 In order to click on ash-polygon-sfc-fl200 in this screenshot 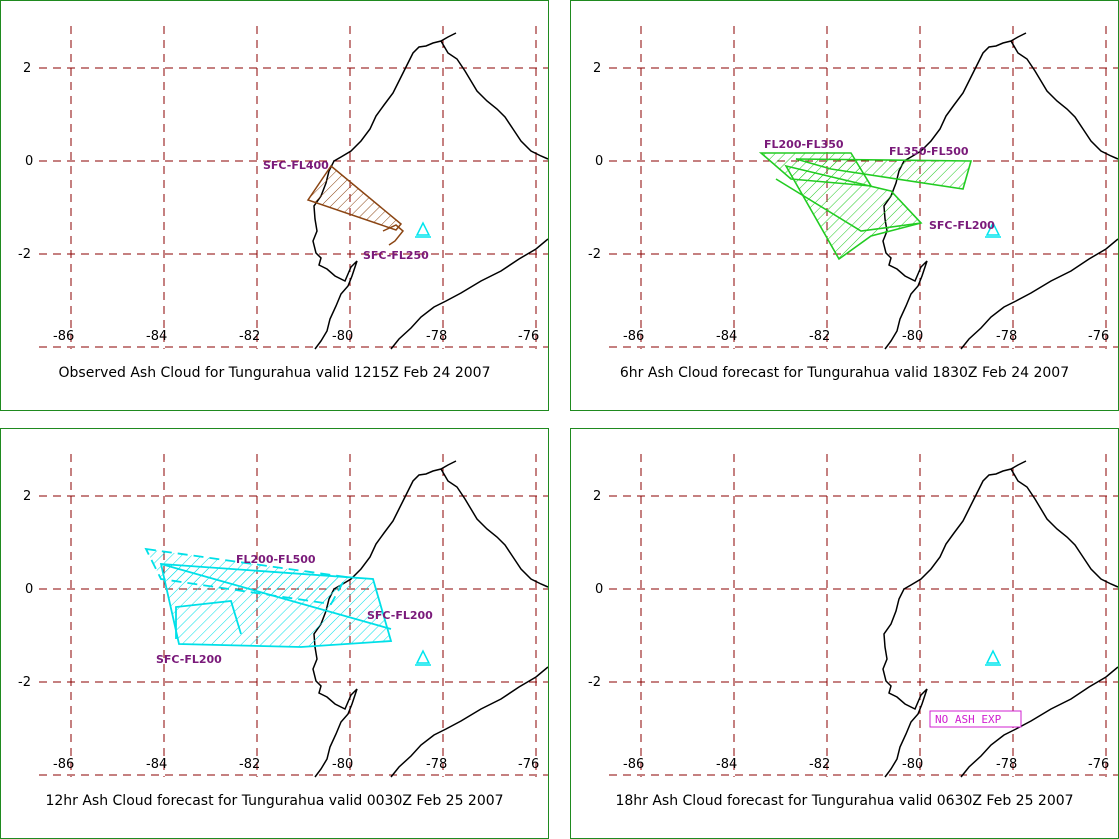, I will do `click(853, 212)`.